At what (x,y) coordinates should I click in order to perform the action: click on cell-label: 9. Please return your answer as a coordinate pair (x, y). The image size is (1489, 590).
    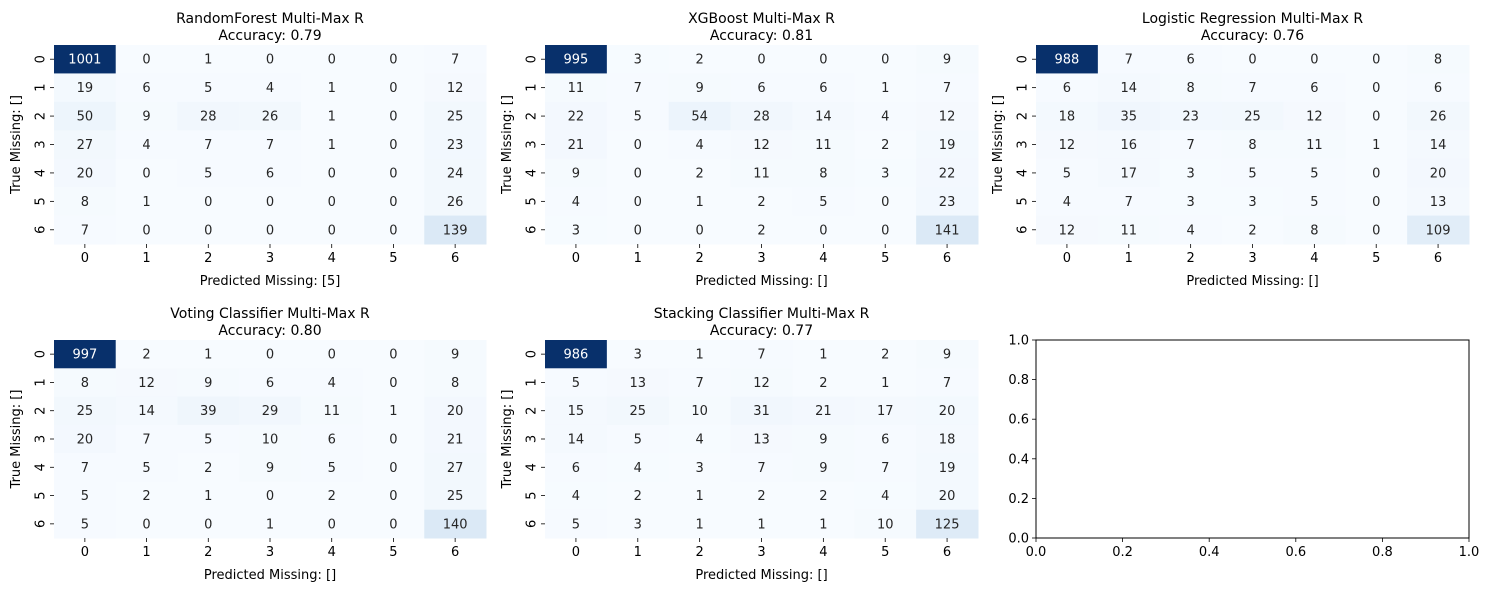
    Looking at the image, I should click on (455, 355).